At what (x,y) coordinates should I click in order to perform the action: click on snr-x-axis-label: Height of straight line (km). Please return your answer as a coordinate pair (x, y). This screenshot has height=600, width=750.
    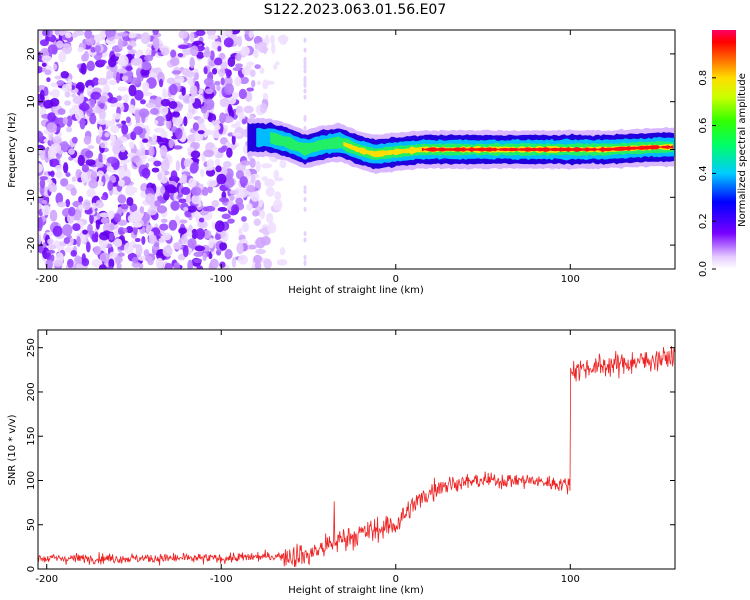
    Looking at the image, I should click on (356, 590).